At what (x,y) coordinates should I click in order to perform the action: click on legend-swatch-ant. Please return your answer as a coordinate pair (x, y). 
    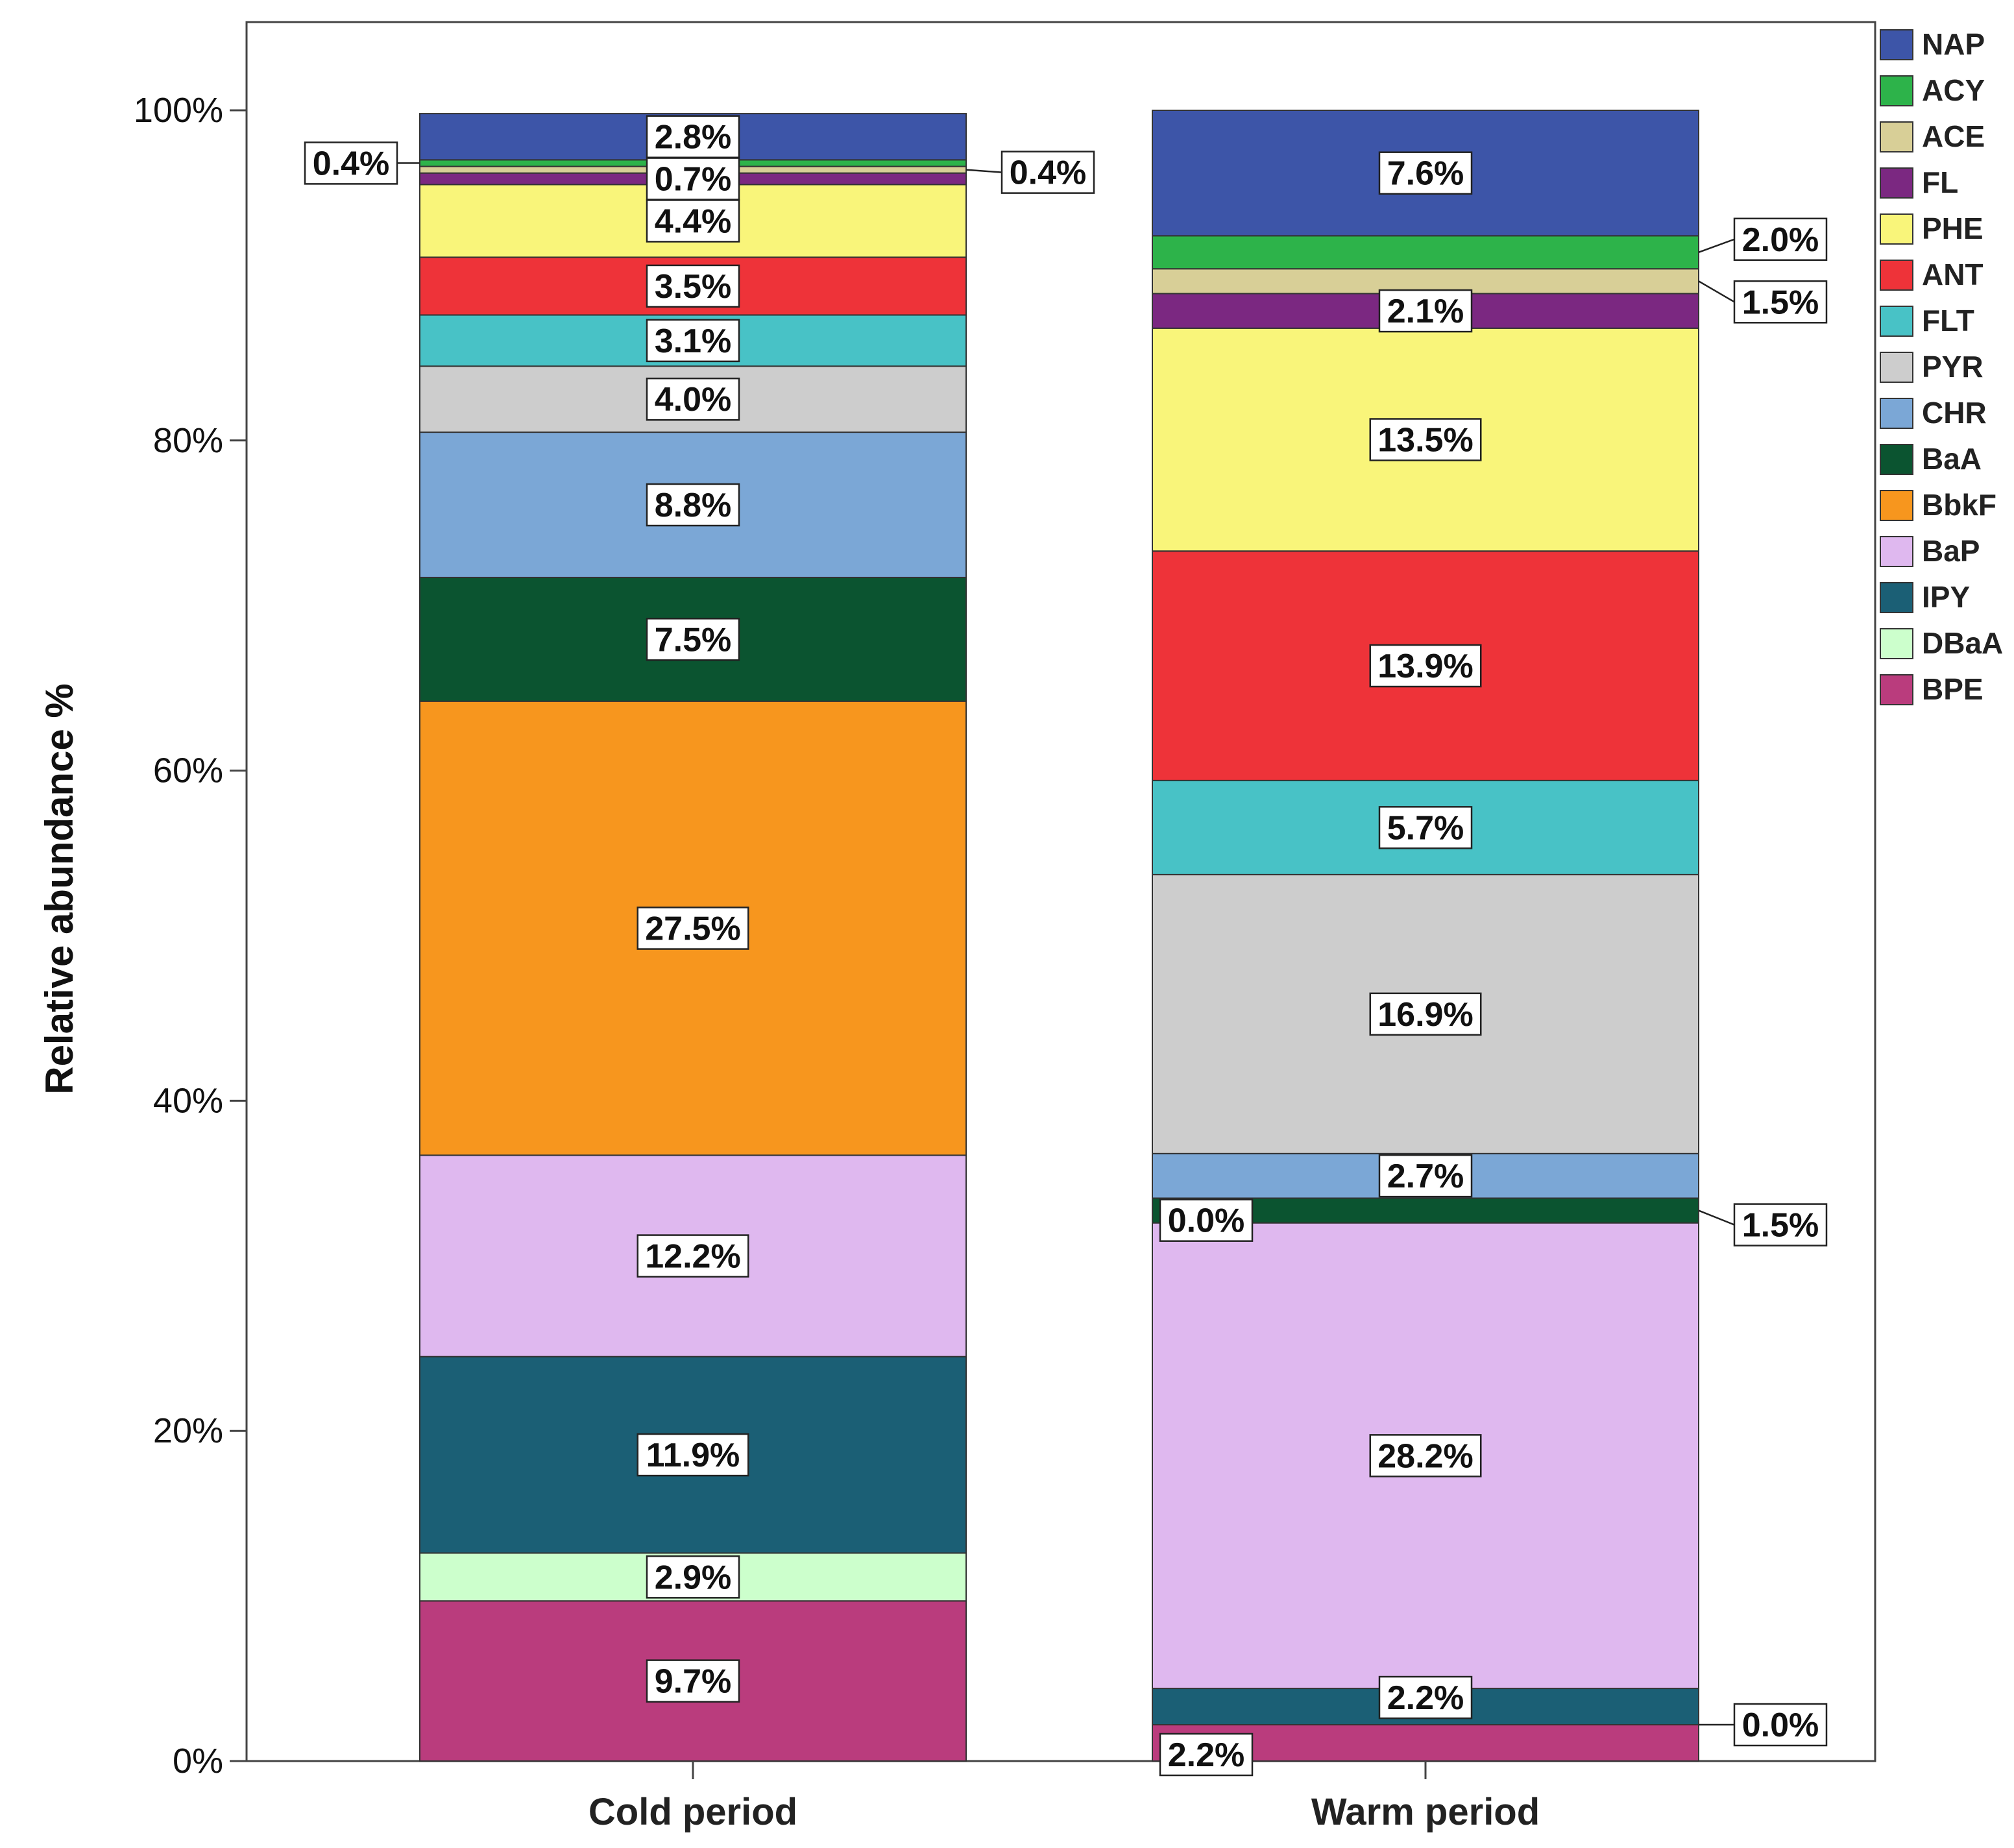
    Looking at the image, I should click on (1896, 275).